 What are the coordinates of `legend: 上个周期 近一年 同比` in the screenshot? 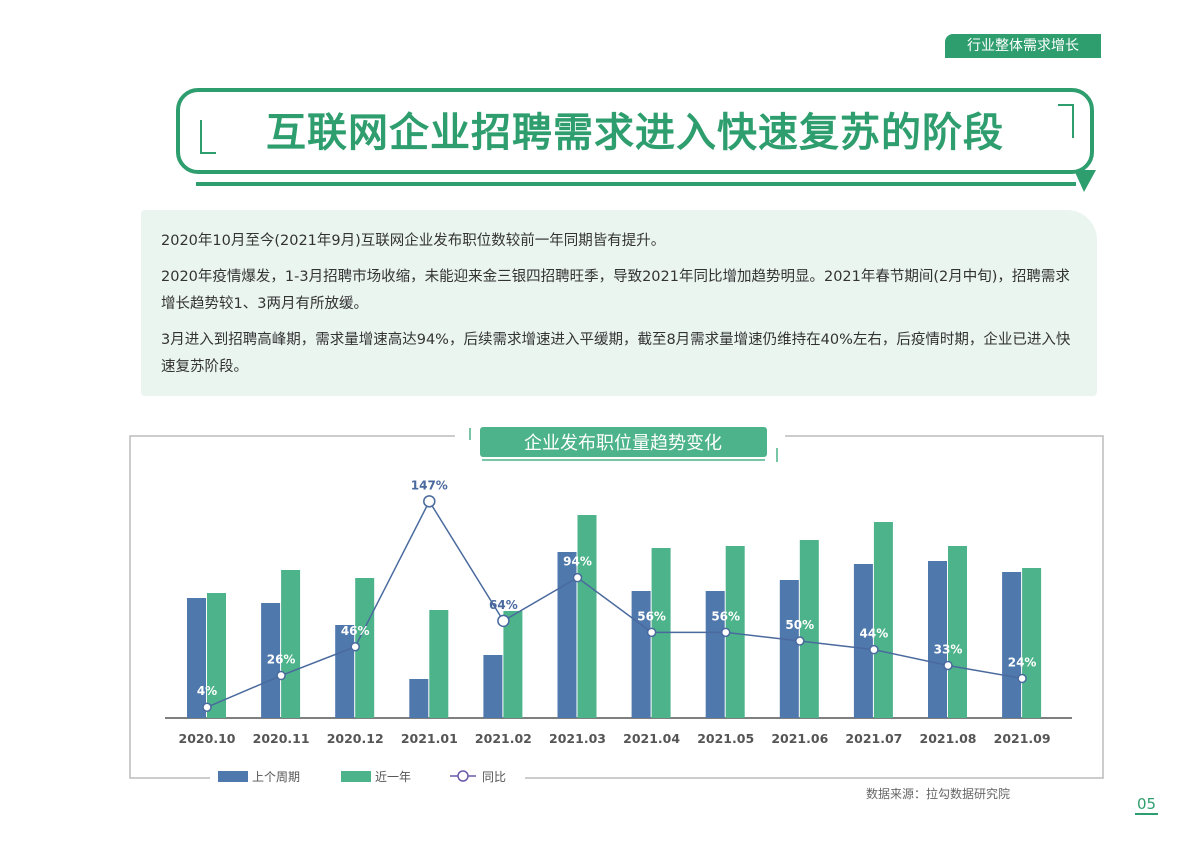 It's located at (362, 777).